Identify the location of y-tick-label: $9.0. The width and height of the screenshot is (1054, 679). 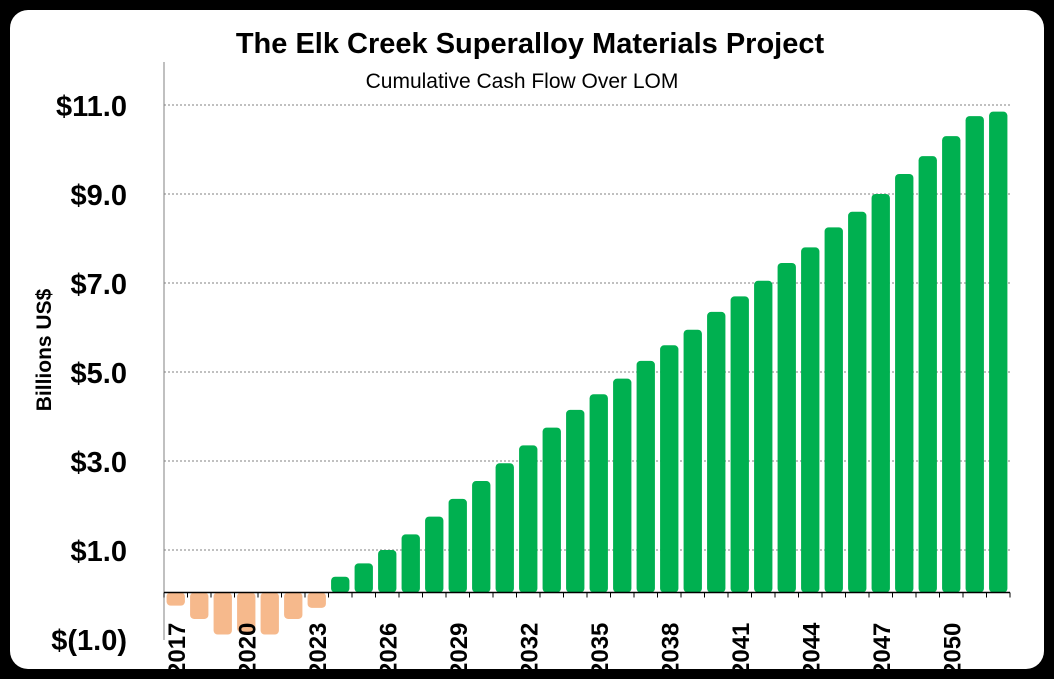
(99, 196).